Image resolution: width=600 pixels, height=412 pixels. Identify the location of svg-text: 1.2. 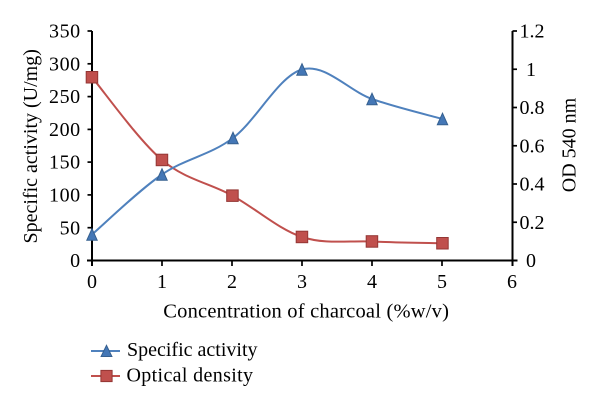
(532, 32).